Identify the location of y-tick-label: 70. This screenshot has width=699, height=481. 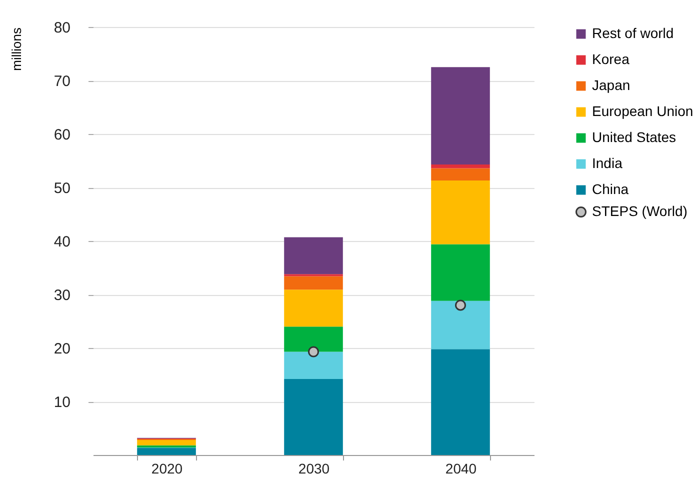
(62, 81).